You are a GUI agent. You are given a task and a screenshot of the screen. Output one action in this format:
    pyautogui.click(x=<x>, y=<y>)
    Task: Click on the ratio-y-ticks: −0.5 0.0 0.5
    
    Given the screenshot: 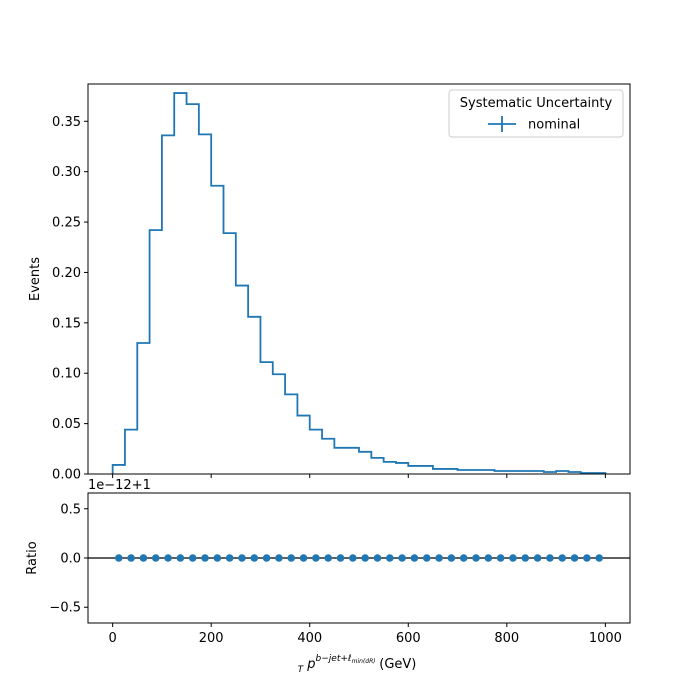 What is the action you would take?
    pyautogui.click(x=68, y=559)
    